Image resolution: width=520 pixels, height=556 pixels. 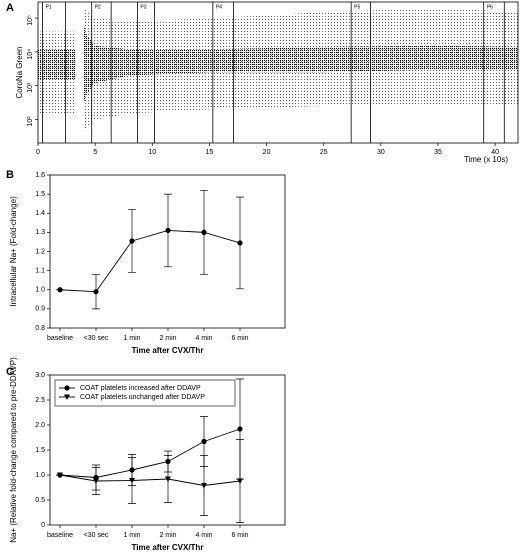 I want to click on x-tick-label: 15, so click(x=210, y=152).